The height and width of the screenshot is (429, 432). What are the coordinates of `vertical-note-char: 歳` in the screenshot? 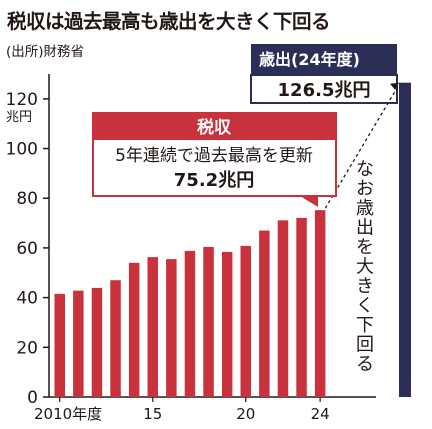 It's located at (365, 208).